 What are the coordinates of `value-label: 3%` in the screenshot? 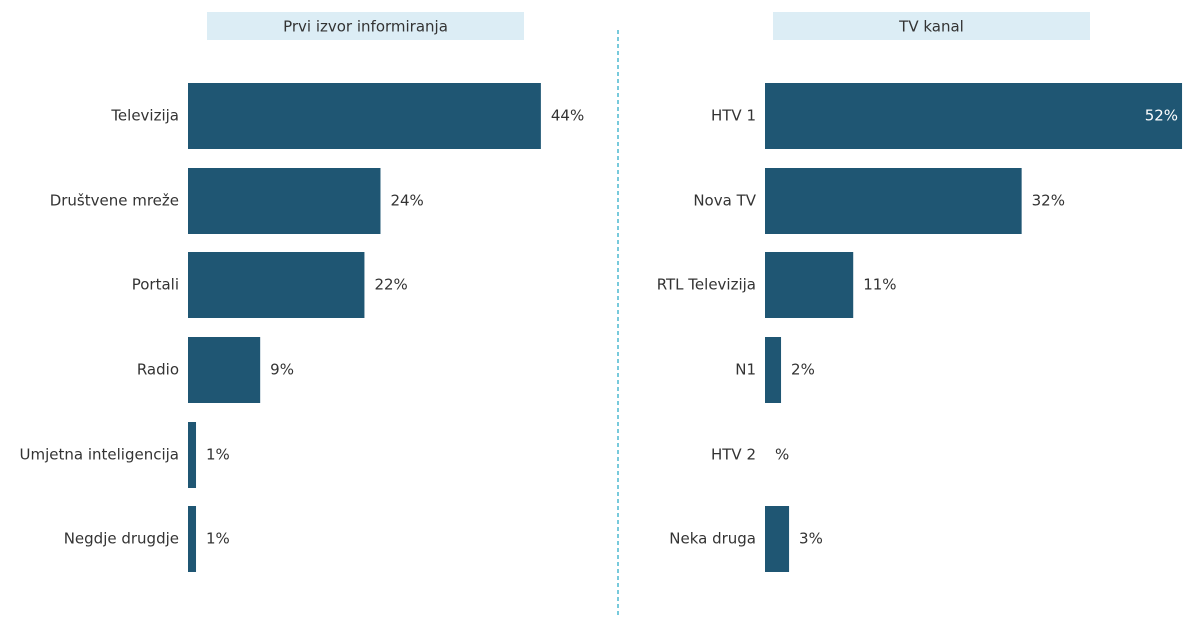 It's located at (811, 539).